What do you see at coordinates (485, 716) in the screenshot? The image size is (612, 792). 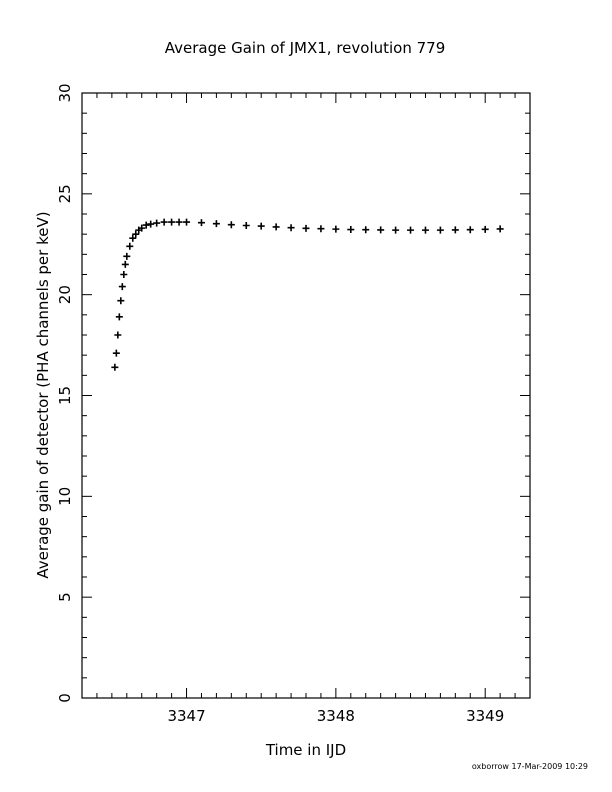 I see `x-tick-label: 3349` at bounding box center [485, 716].